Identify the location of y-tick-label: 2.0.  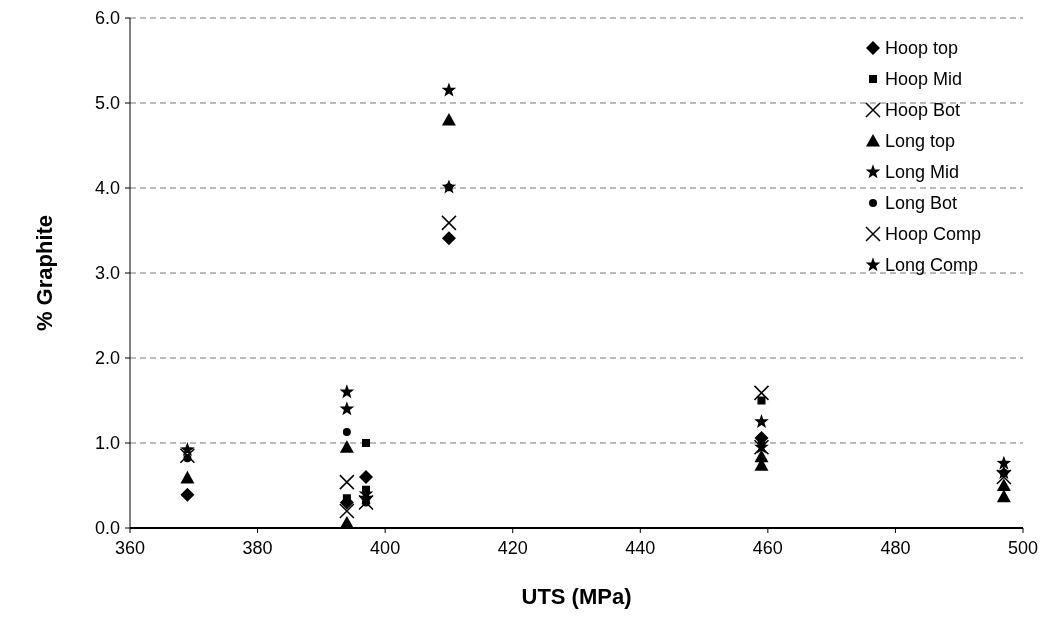
(107, 358).